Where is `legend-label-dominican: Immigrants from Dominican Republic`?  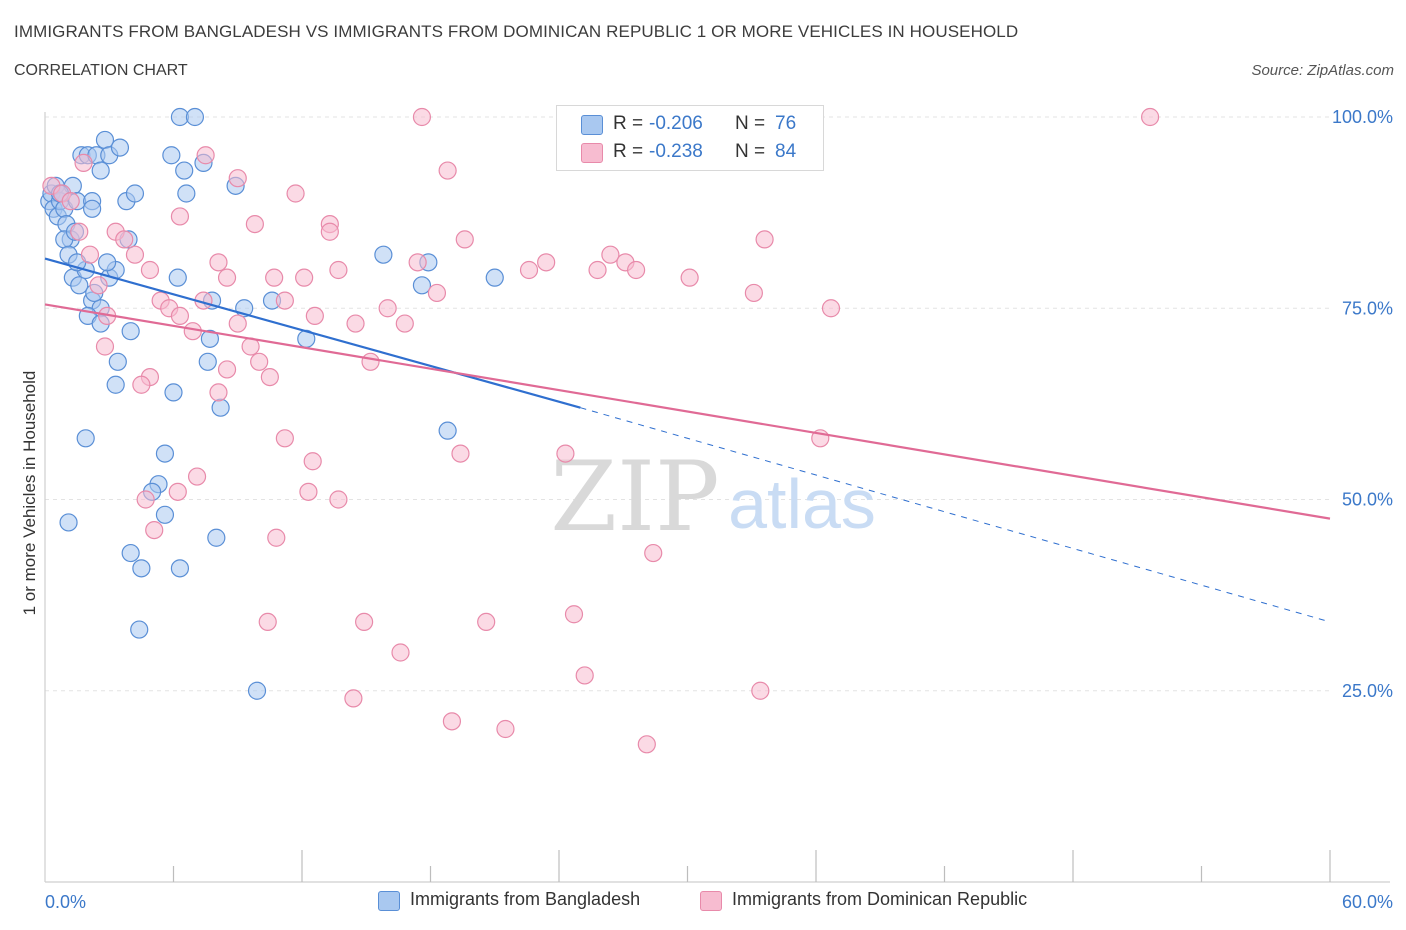 legend-label-dominican: Immigrants from Dominican Republic is located at coordinates (880, 899).